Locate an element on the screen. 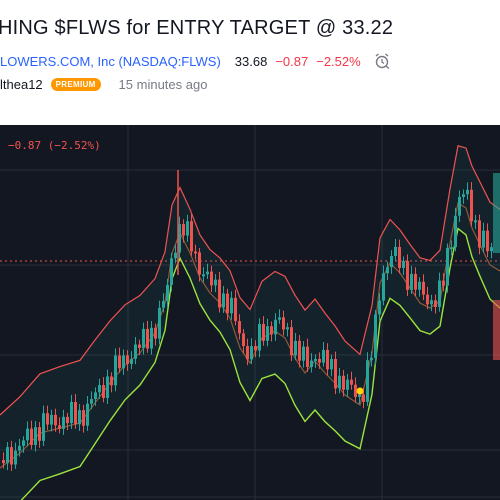  last-price: 33.68 is located at coordinates (251, 61).